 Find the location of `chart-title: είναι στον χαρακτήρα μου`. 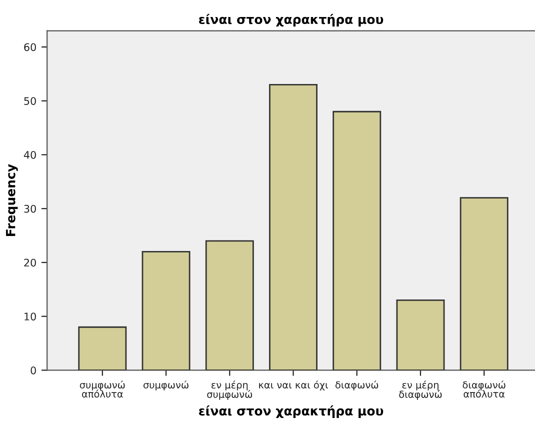

chart-title: είναι στον χαρακτήρα μου is located at coordinates (291, 20).